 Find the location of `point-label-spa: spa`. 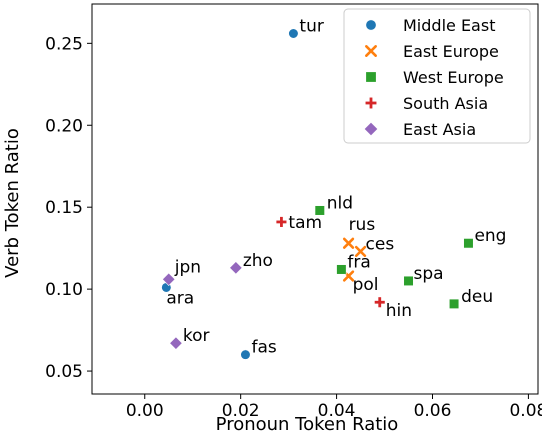

point-label-spa: spa is located at coordinates (429, 274).